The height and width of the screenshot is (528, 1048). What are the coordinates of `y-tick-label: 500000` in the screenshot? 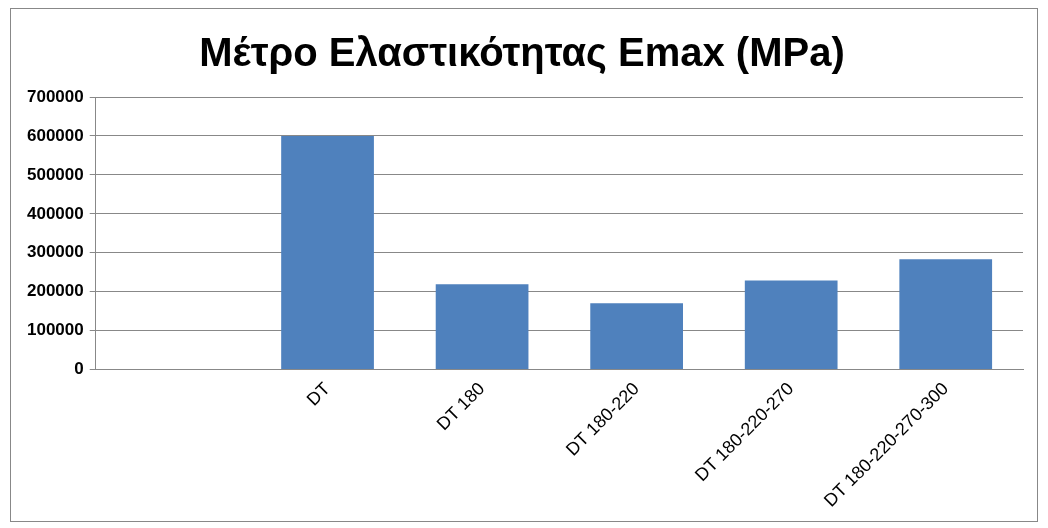 It's located at (55, 174).